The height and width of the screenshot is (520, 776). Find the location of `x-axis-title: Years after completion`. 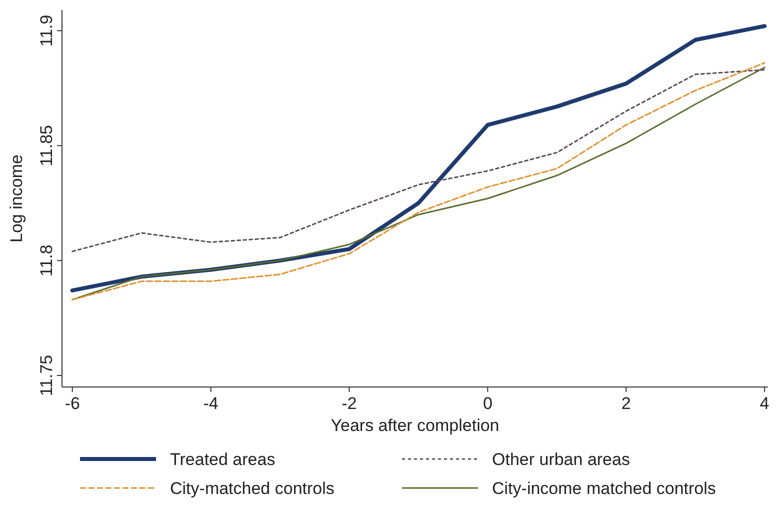

x-axis-title: Years after completion is located at coordinates (415, 425).